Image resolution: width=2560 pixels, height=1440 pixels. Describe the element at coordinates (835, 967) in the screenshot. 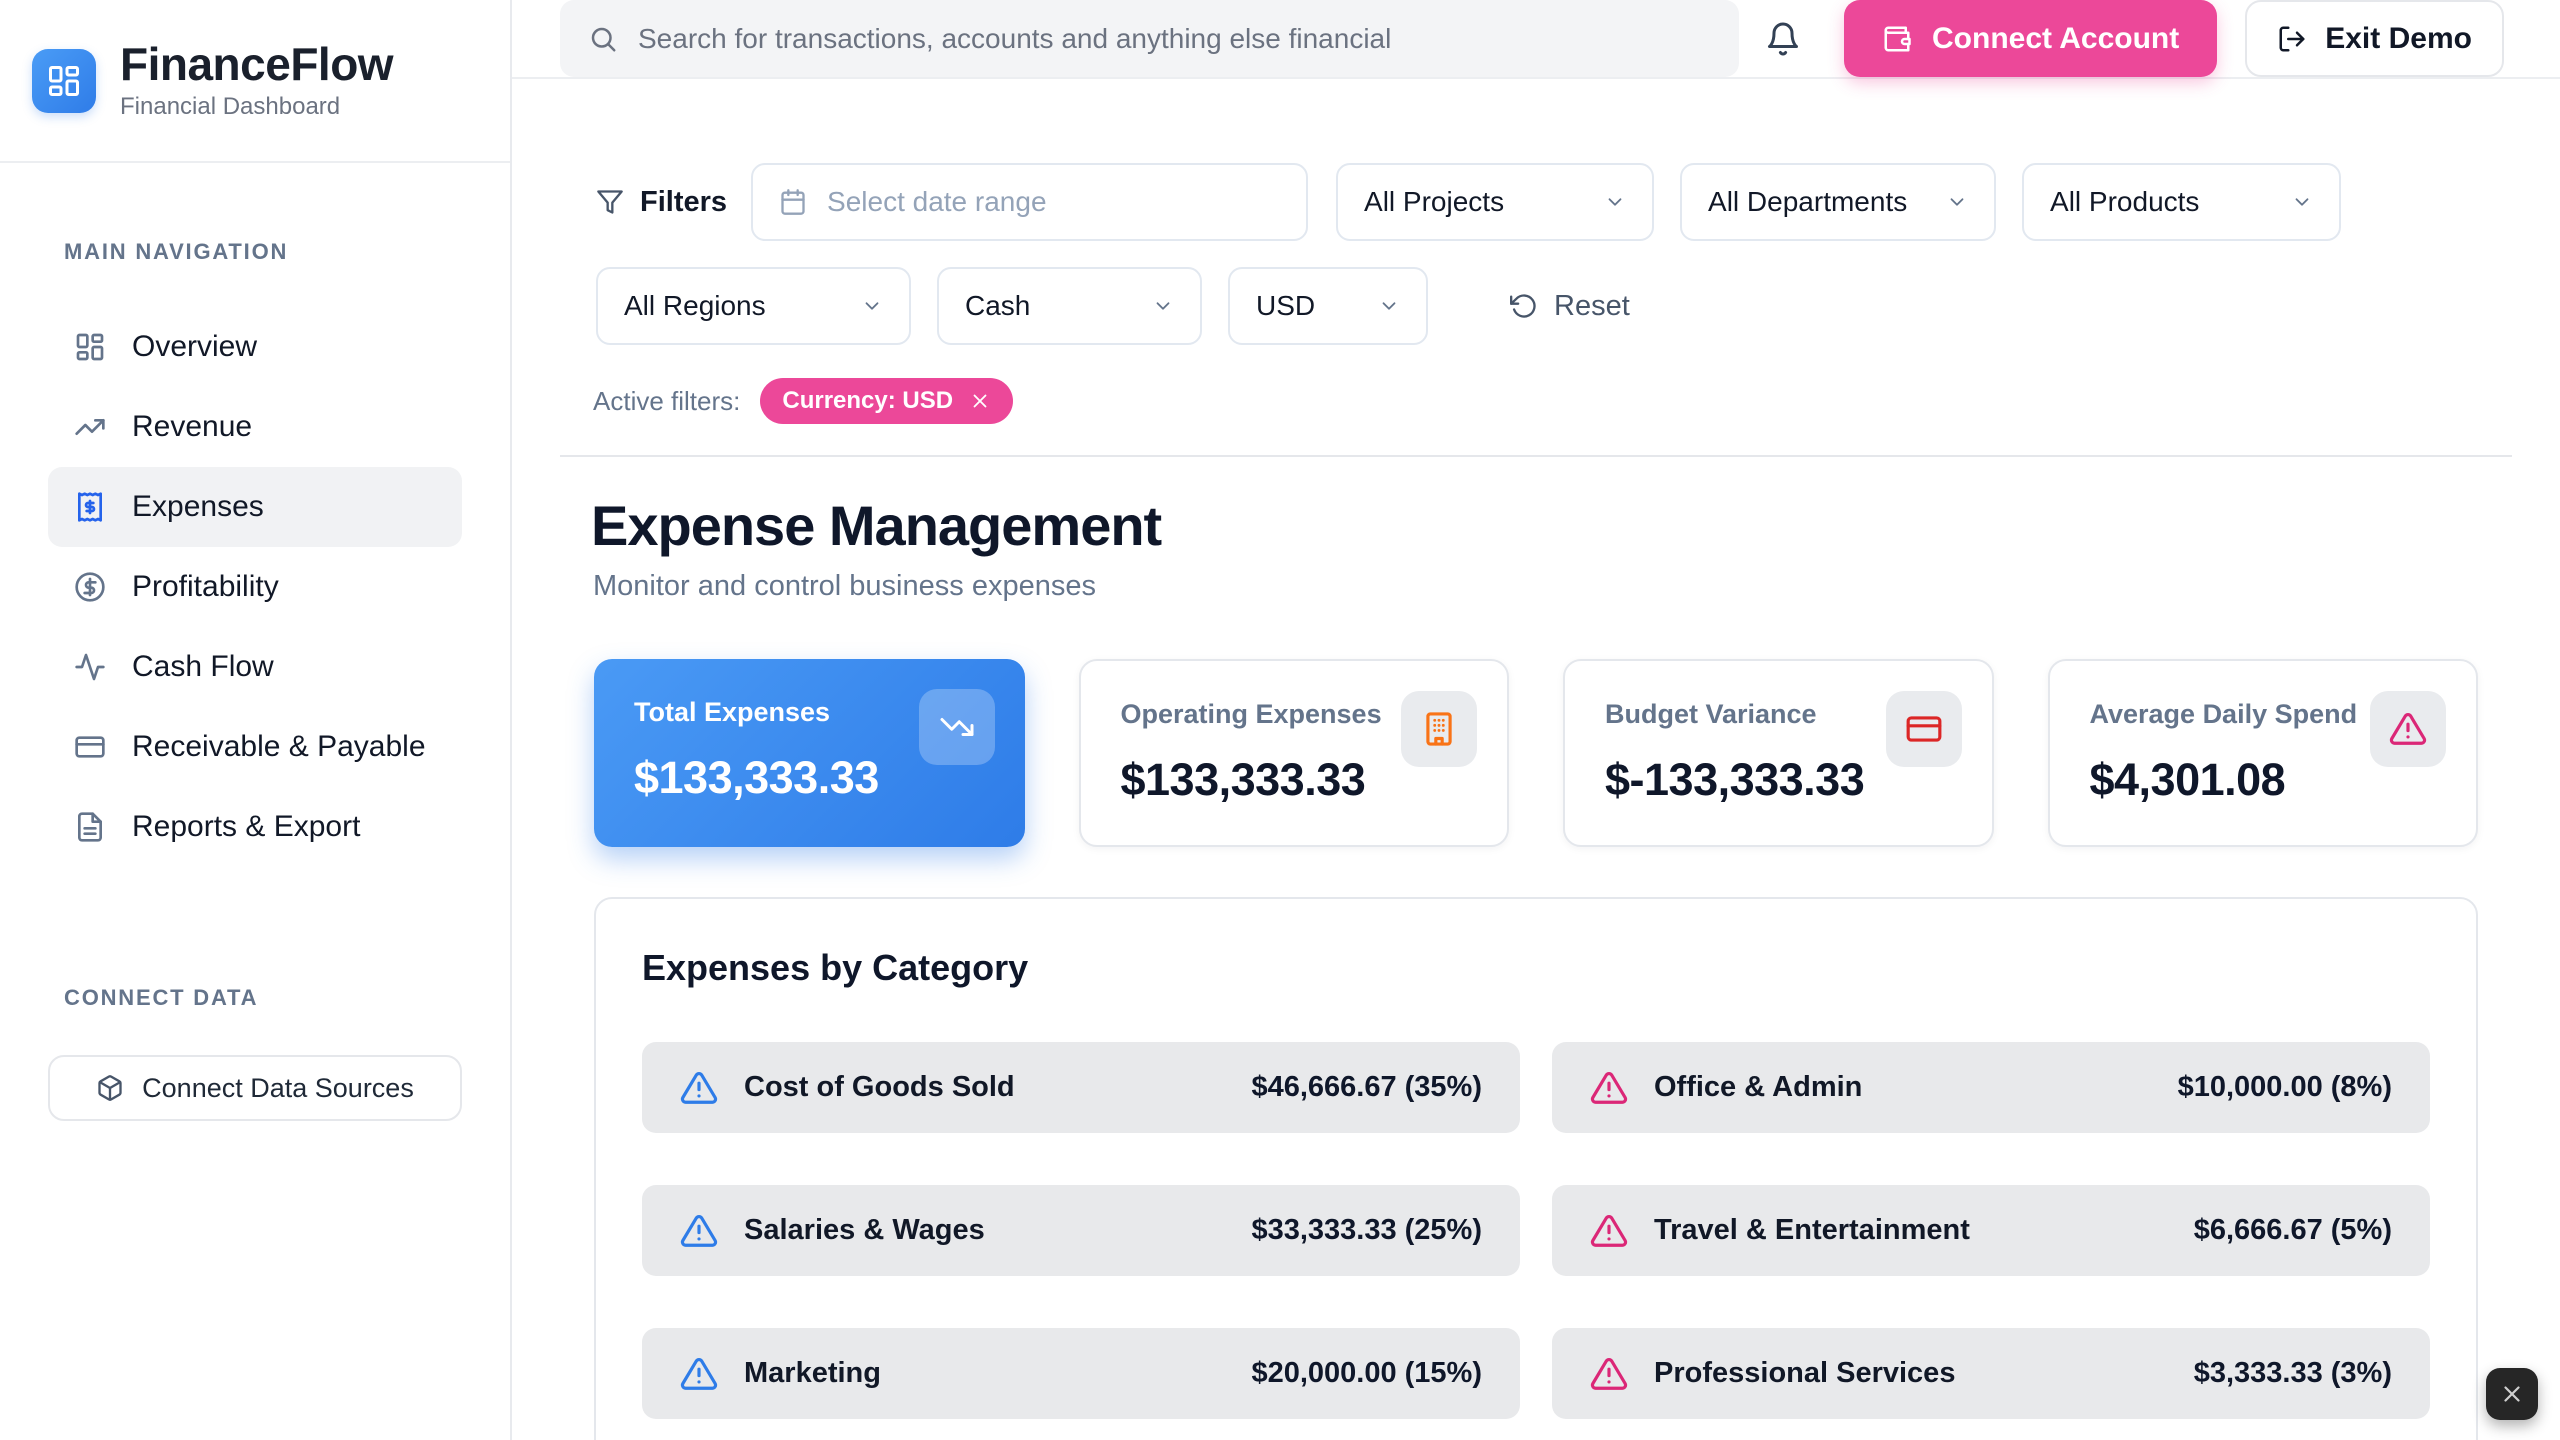

I see `panel-title: Expenses by Category` at that location.